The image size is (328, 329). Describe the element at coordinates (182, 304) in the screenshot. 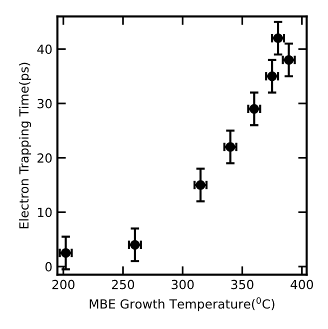

I see `x-axis-title: MBE Growth Temperature($^{0}$C)` at that location.